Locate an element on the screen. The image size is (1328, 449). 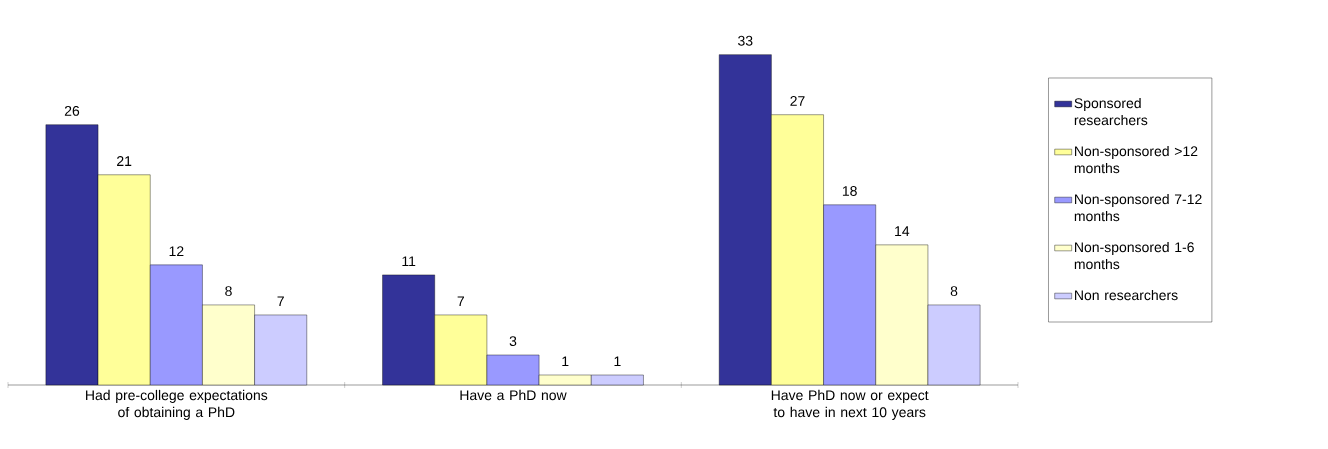
legend-label: Non-sponsored 7-12 months is located at coordinates (1138, 207).